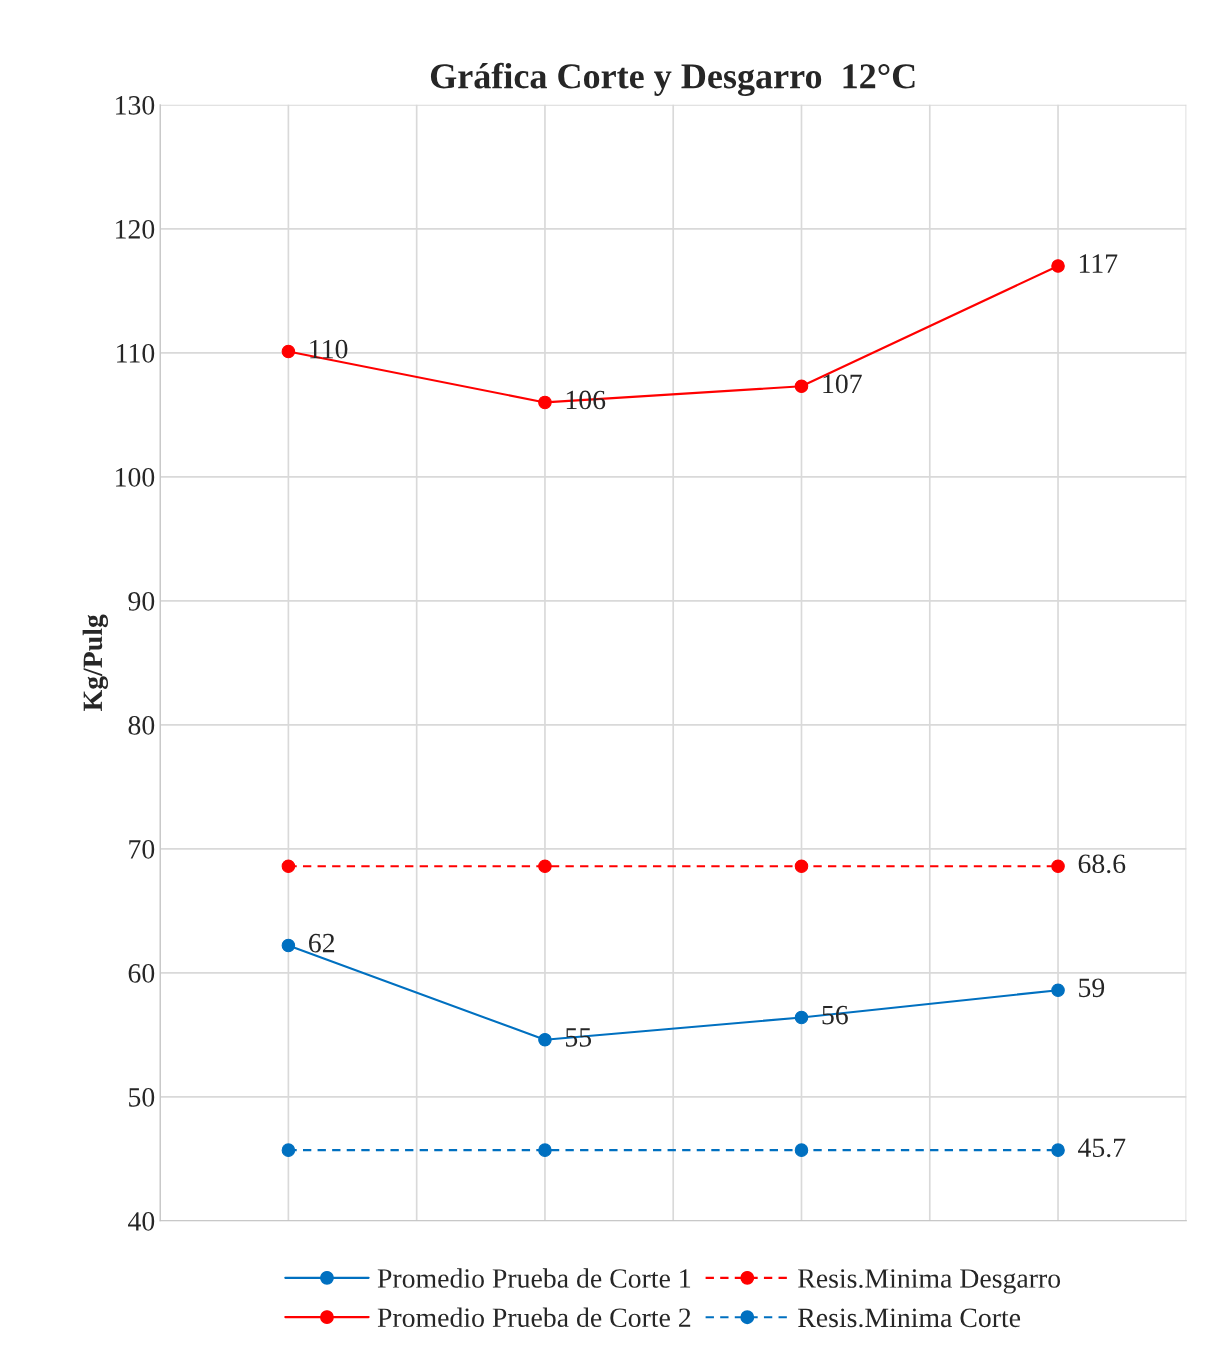 The width and height of the screenshot is (1213, 1361). What do you see at coordinates (1092, 988) in the screenshot?
I see `data-label: 59` at bounding box center [1092, 988].